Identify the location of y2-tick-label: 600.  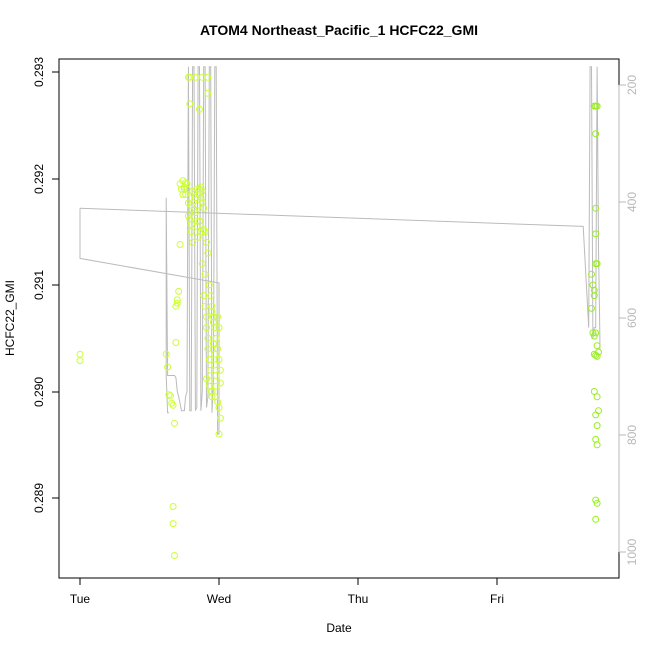
(632, 318).